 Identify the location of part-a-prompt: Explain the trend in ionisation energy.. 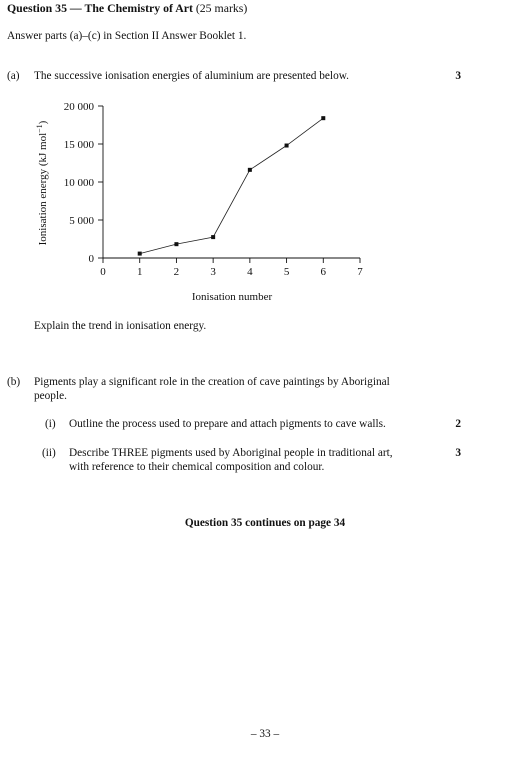
(120, 326).